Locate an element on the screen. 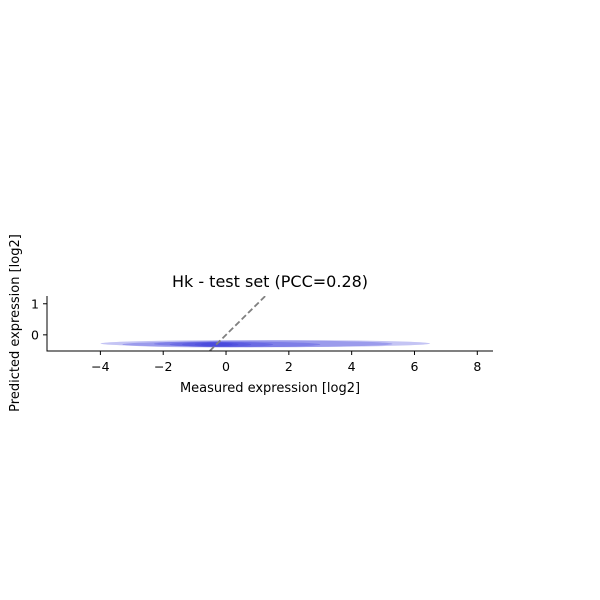 This screenshot has width=600, height=600. x-axis-label: Measured expression [log2] is located at coordinates (270, 388).